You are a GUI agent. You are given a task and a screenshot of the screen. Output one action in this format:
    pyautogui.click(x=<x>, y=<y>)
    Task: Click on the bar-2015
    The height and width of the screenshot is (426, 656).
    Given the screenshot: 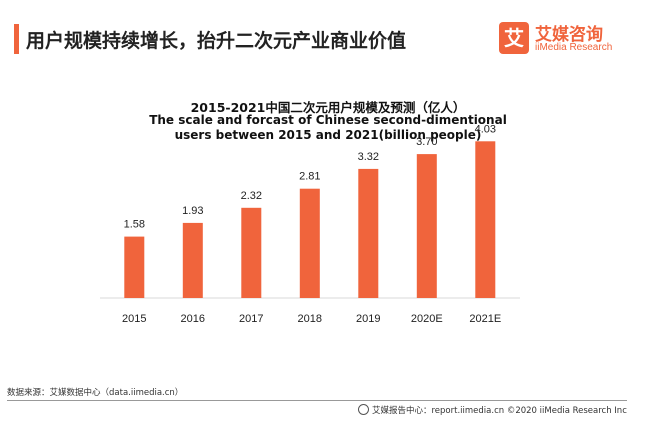 What is the action you would take?
    pyautogui.click(x=134, y=267)
    